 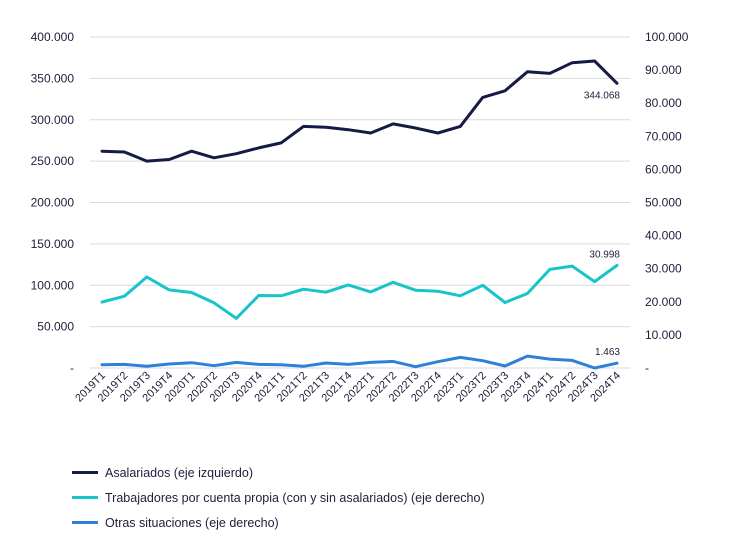 I want to click on end-data-label: 344.068, so click(x=602, y=95).